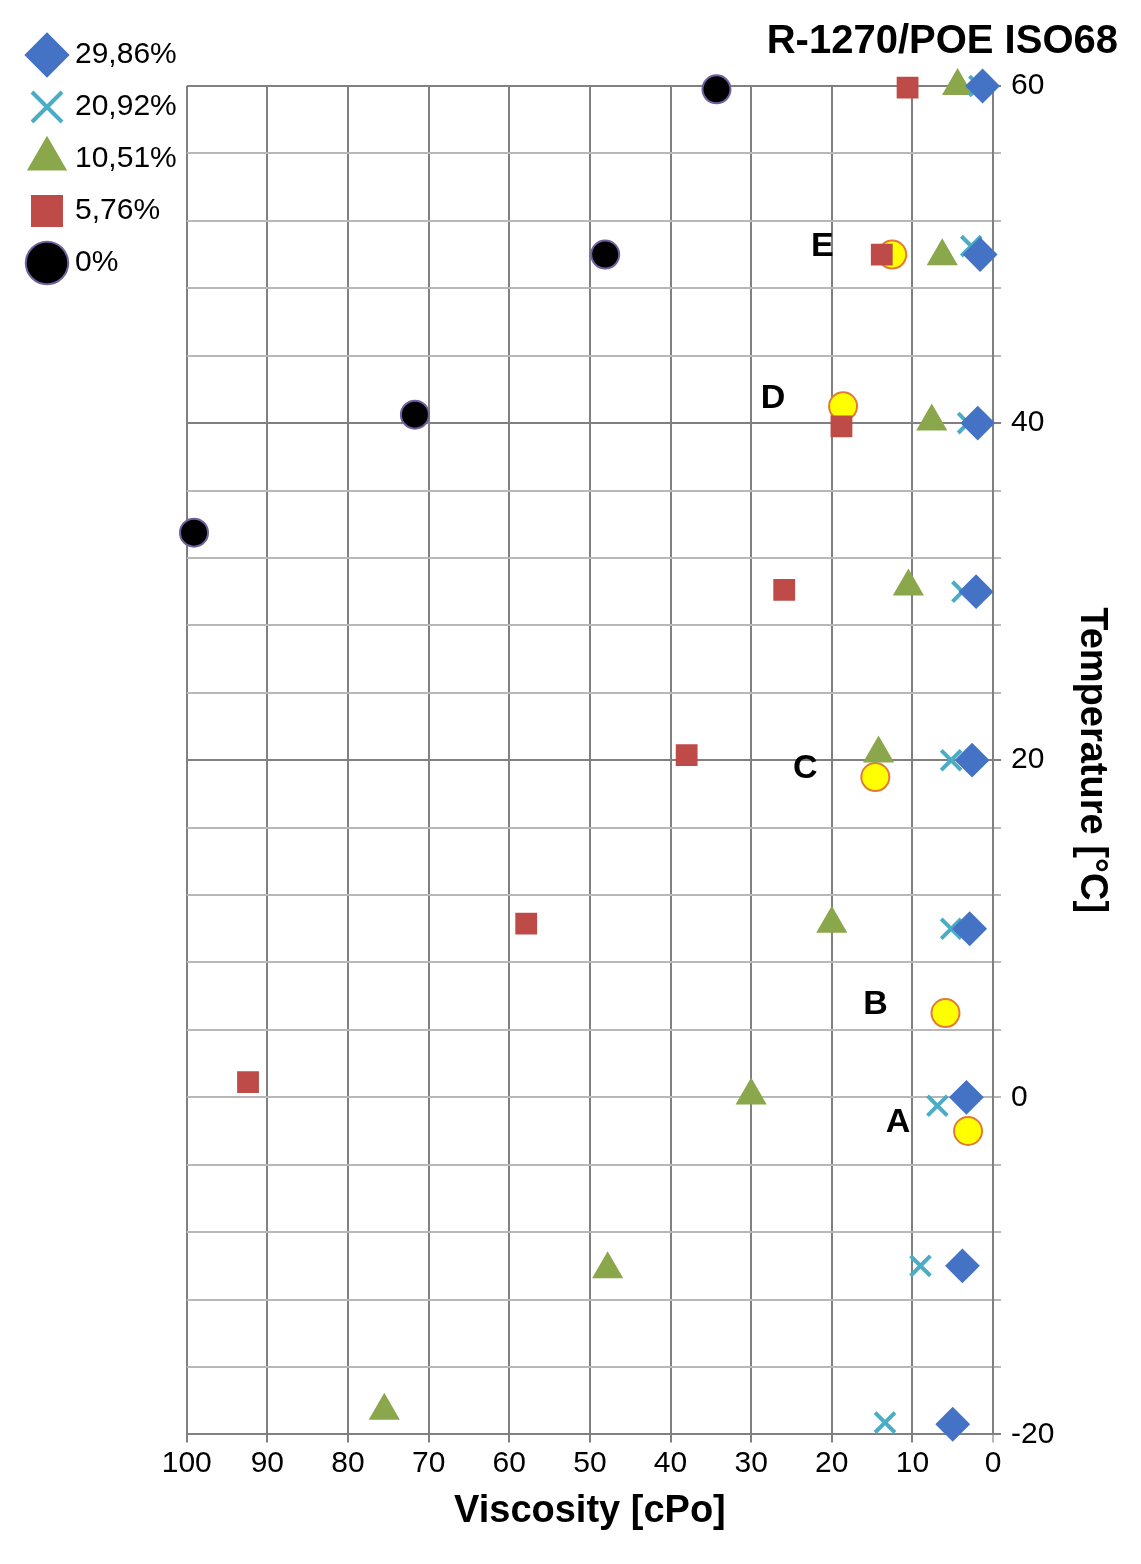  What do you see at coordinates (126, 53) in the screenshot?
I see `legend-label: 29,86%` at bounding box center [126, 53].